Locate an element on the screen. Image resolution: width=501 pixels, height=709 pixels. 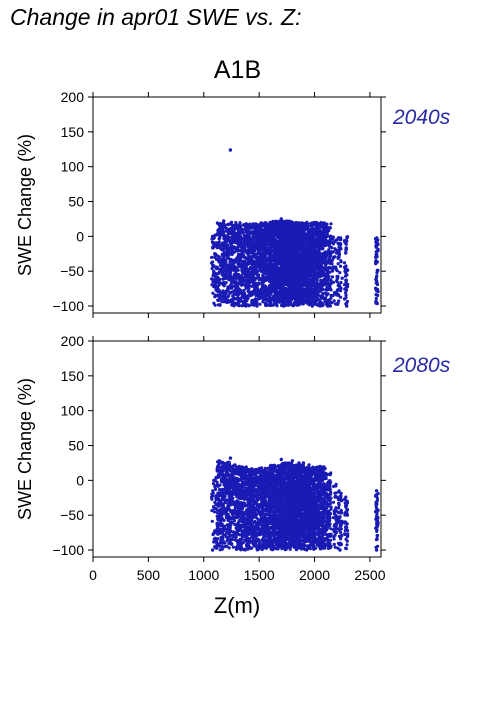
x-tick-label: 0 is located at coordinates (93, 575).